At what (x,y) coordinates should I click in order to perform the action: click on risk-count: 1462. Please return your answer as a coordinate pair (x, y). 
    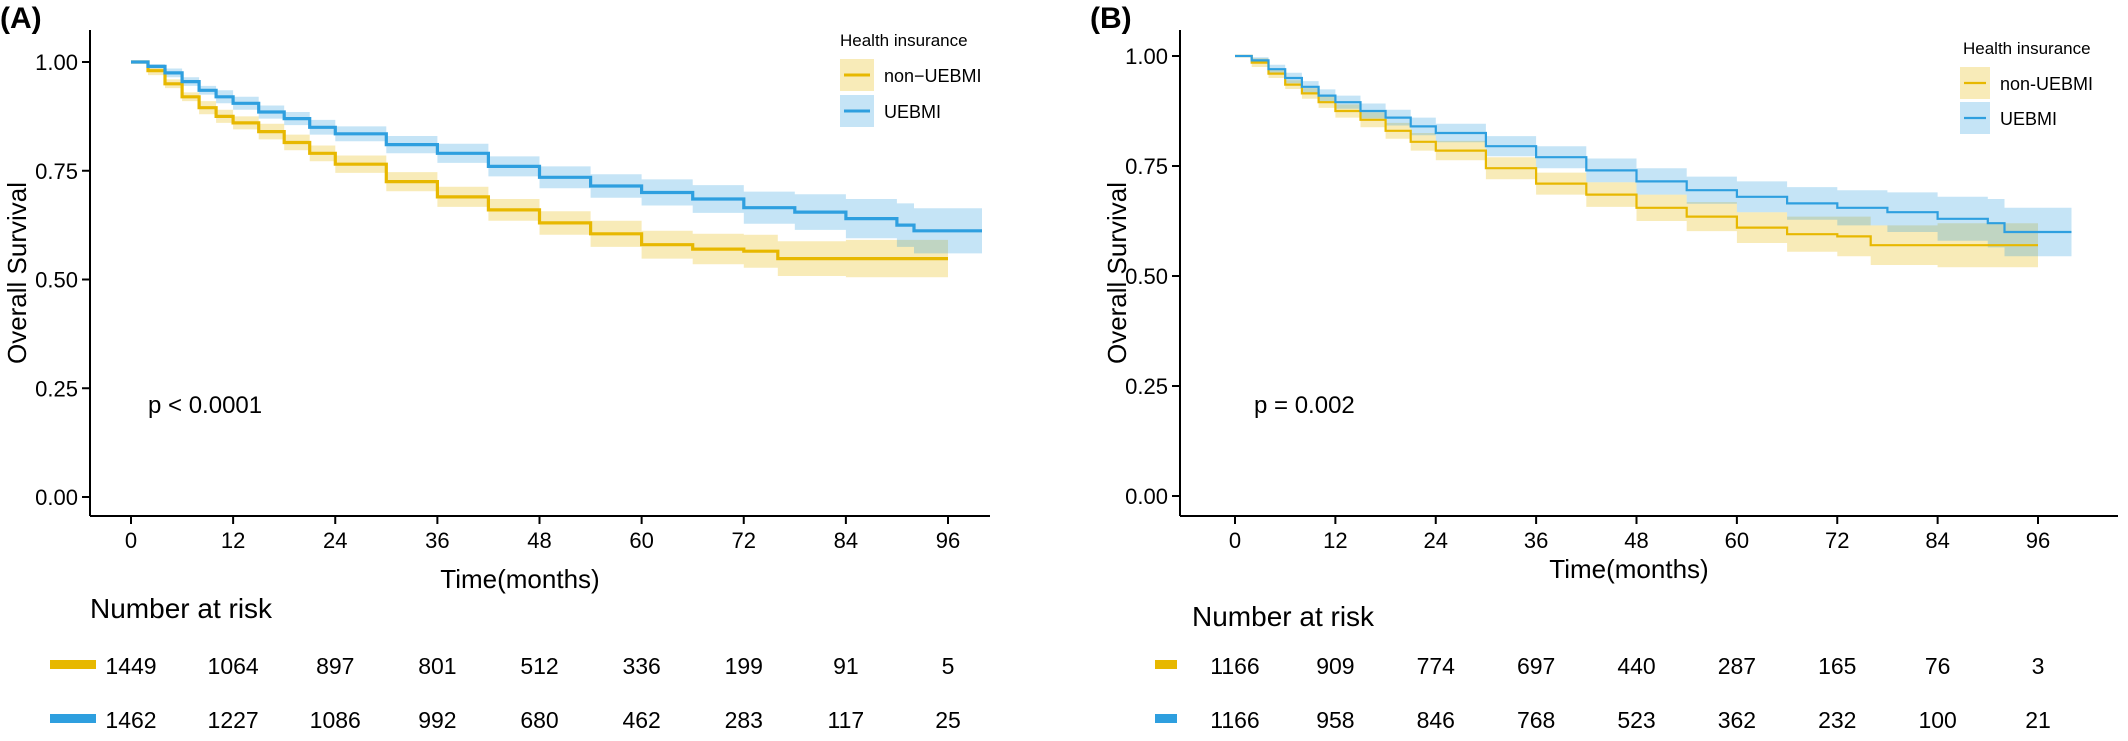
    Looking at the image, I should click on (130, 720).